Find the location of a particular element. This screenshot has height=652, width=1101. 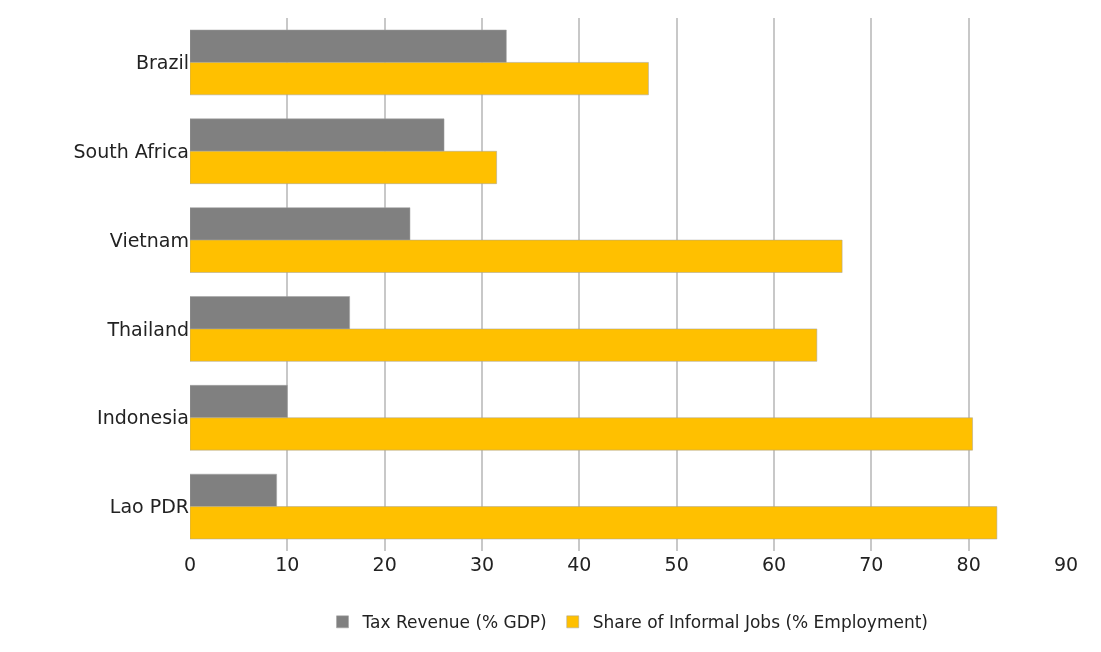

x-tick-label: 40 is located at coordinates (579, 564).